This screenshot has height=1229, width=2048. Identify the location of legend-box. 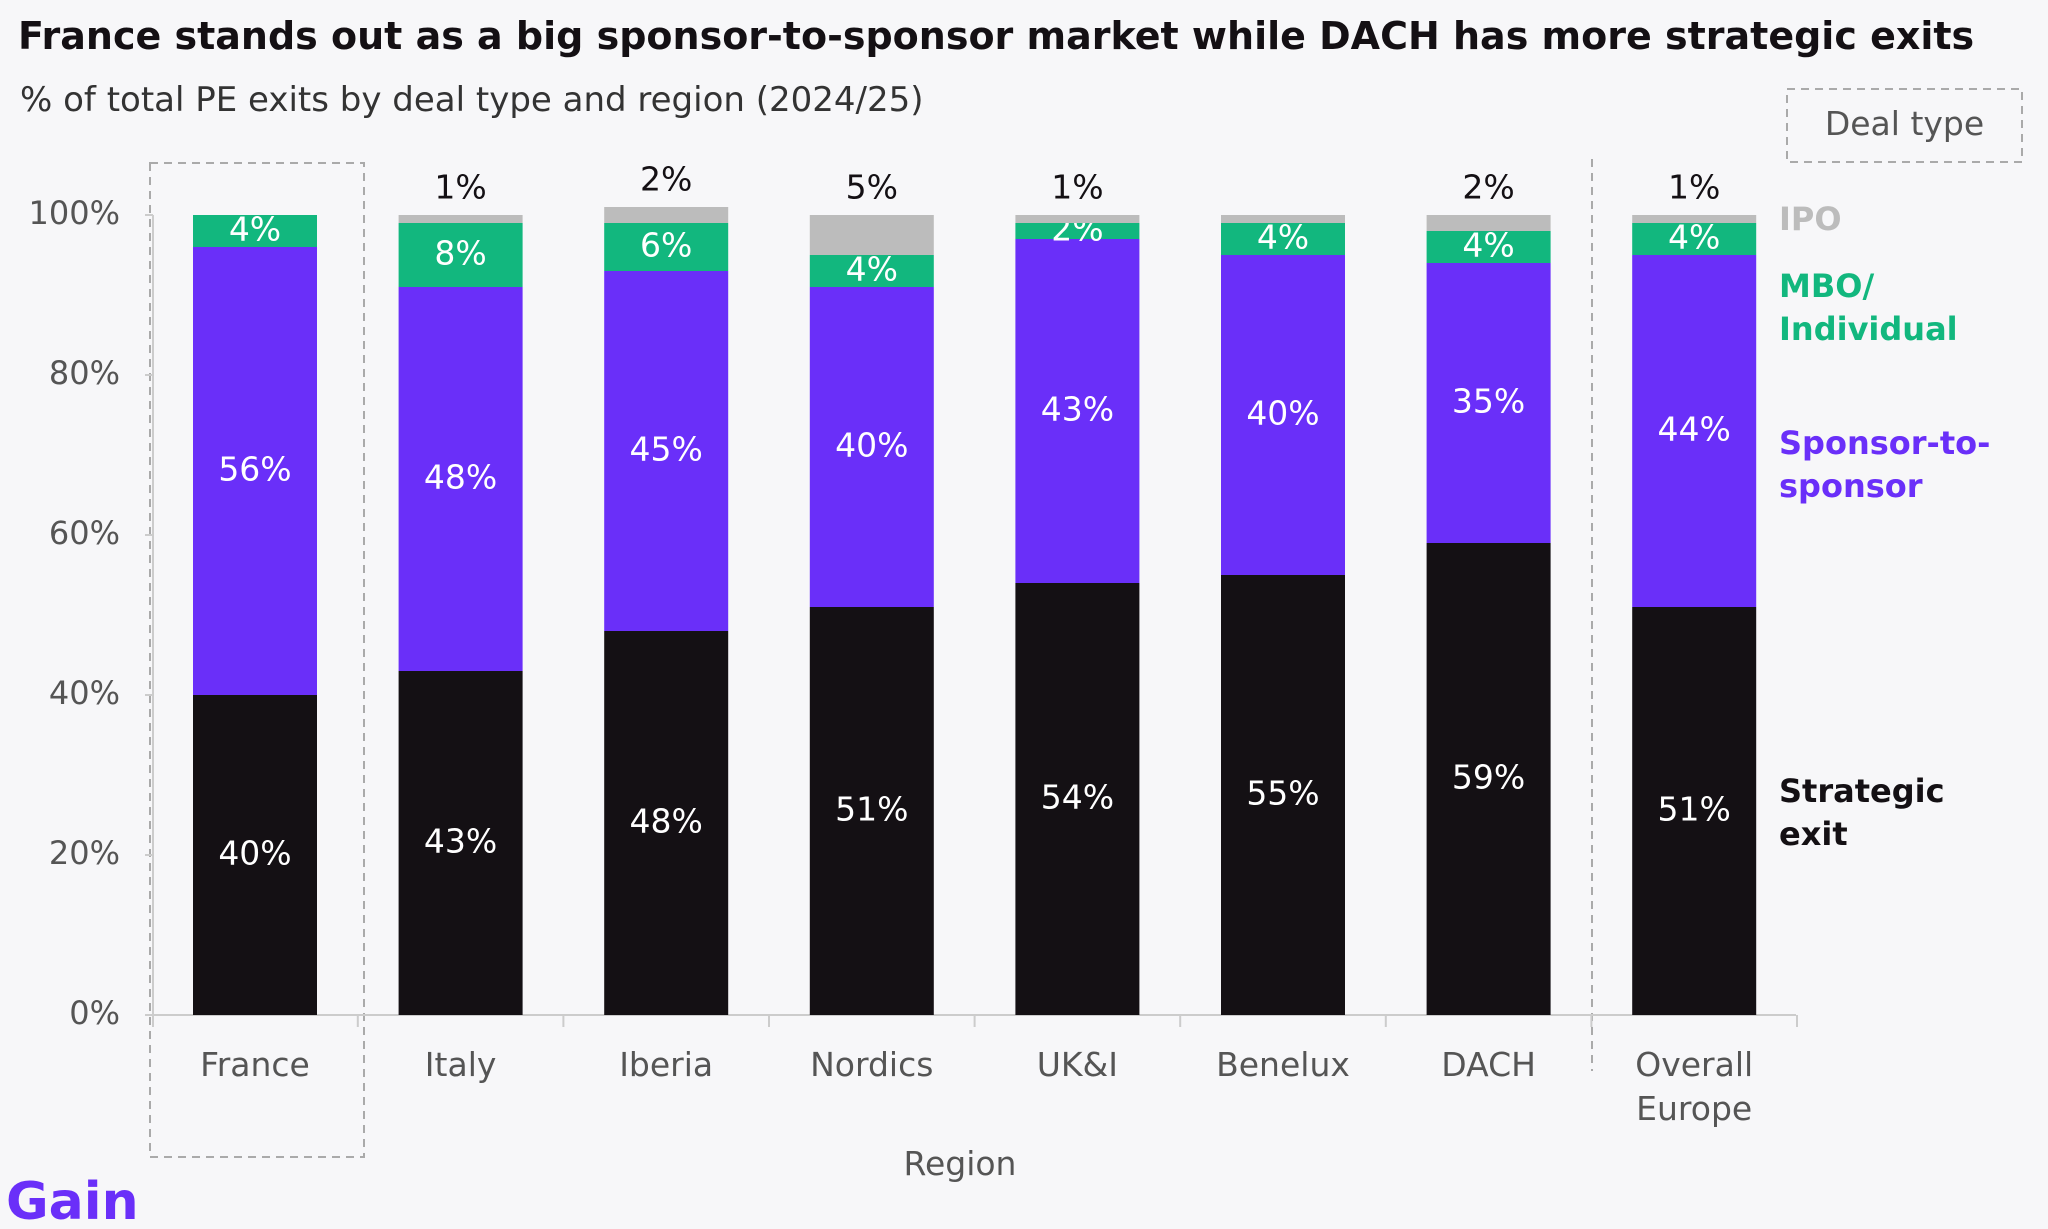
(1904, 125).